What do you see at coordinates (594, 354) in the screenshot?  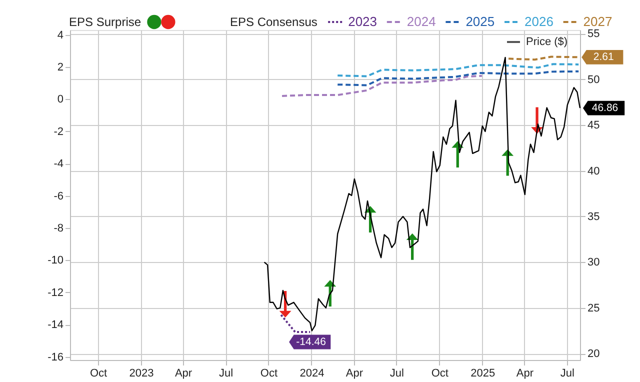 I see `y2-tick-label: 20` at bounding box center [594, 354].